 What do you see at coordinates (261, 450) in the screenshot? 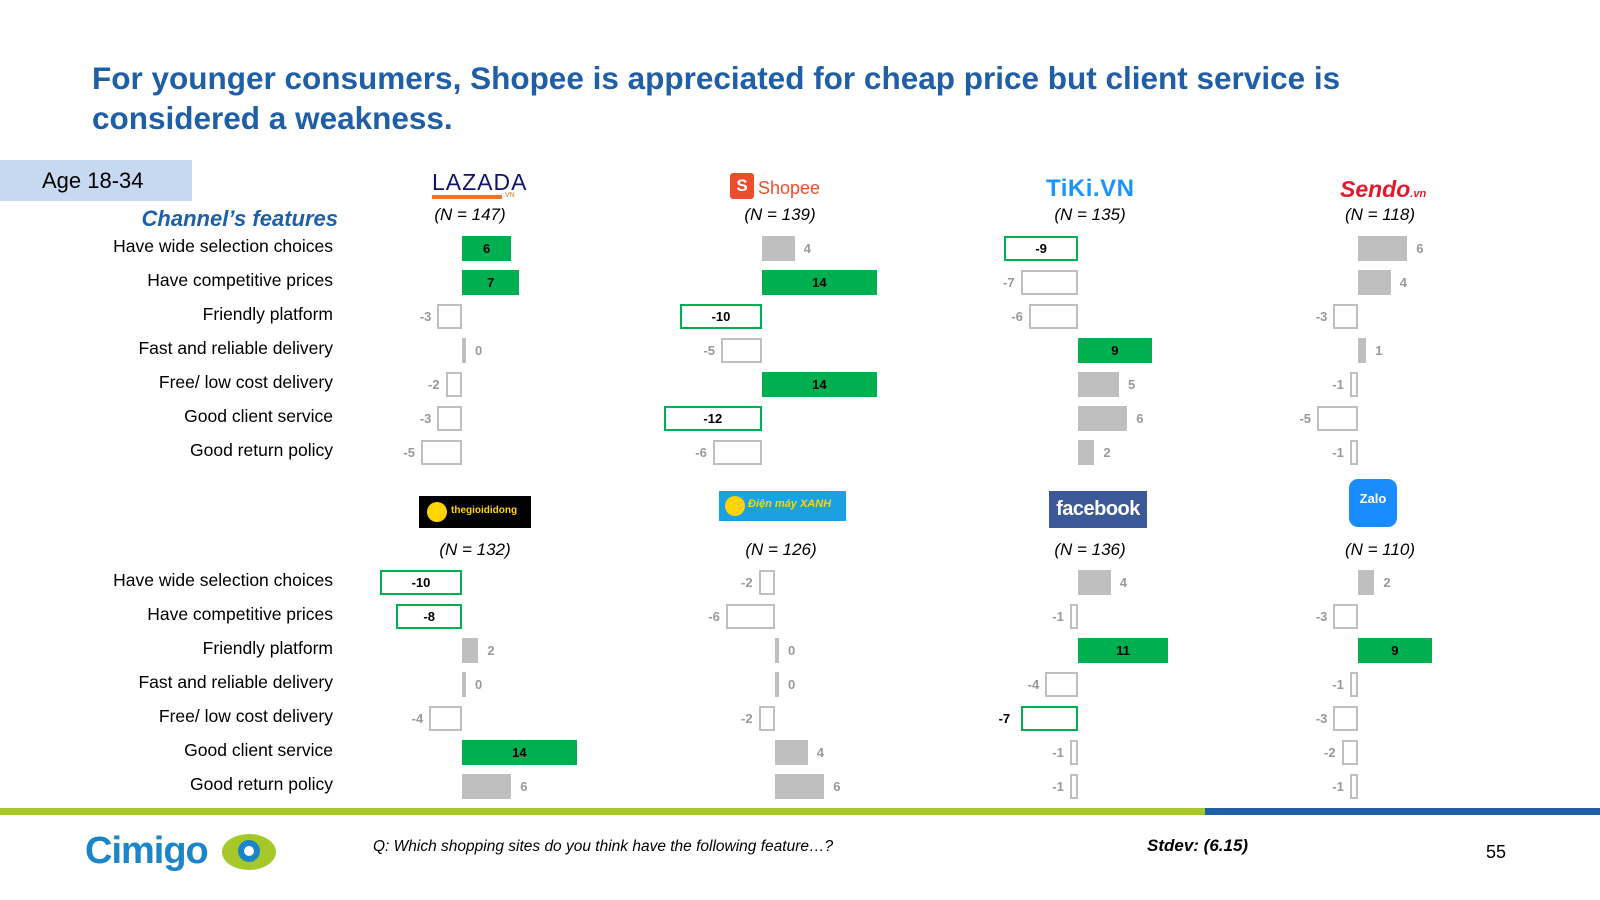
I see `feature-label: Good return policy` at bounding box center [261, 450].